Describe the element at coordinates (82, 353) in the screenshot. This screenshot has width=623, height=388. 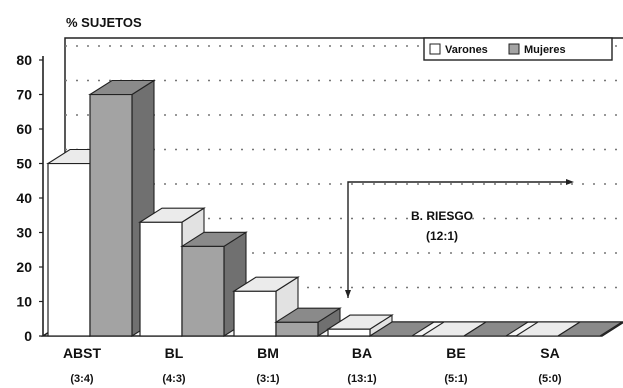
I see `x-category-label: ABST` at that location.